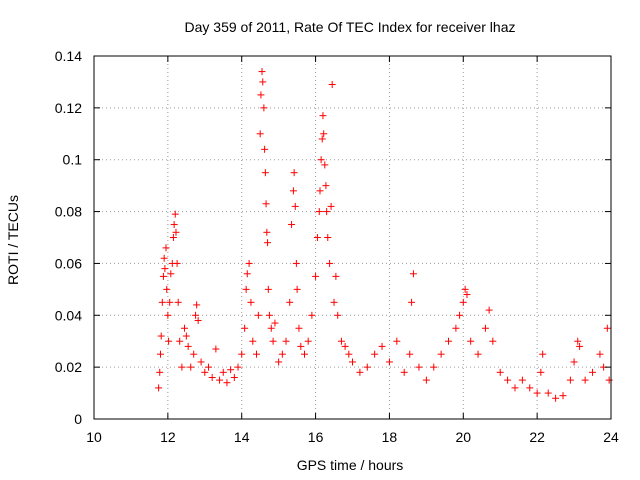  What do you see at coordinates (68, 56) in the screenshot?
I see `y-tick-label: 0.14` at bounding box center [68, 56].